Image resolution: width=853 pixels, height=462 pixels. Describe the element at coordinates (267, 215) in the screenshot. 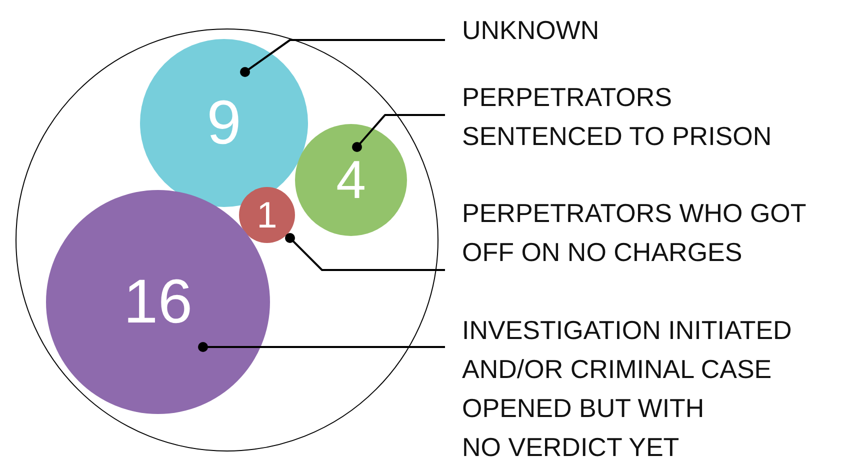

I see `data-label: 1` at that location.